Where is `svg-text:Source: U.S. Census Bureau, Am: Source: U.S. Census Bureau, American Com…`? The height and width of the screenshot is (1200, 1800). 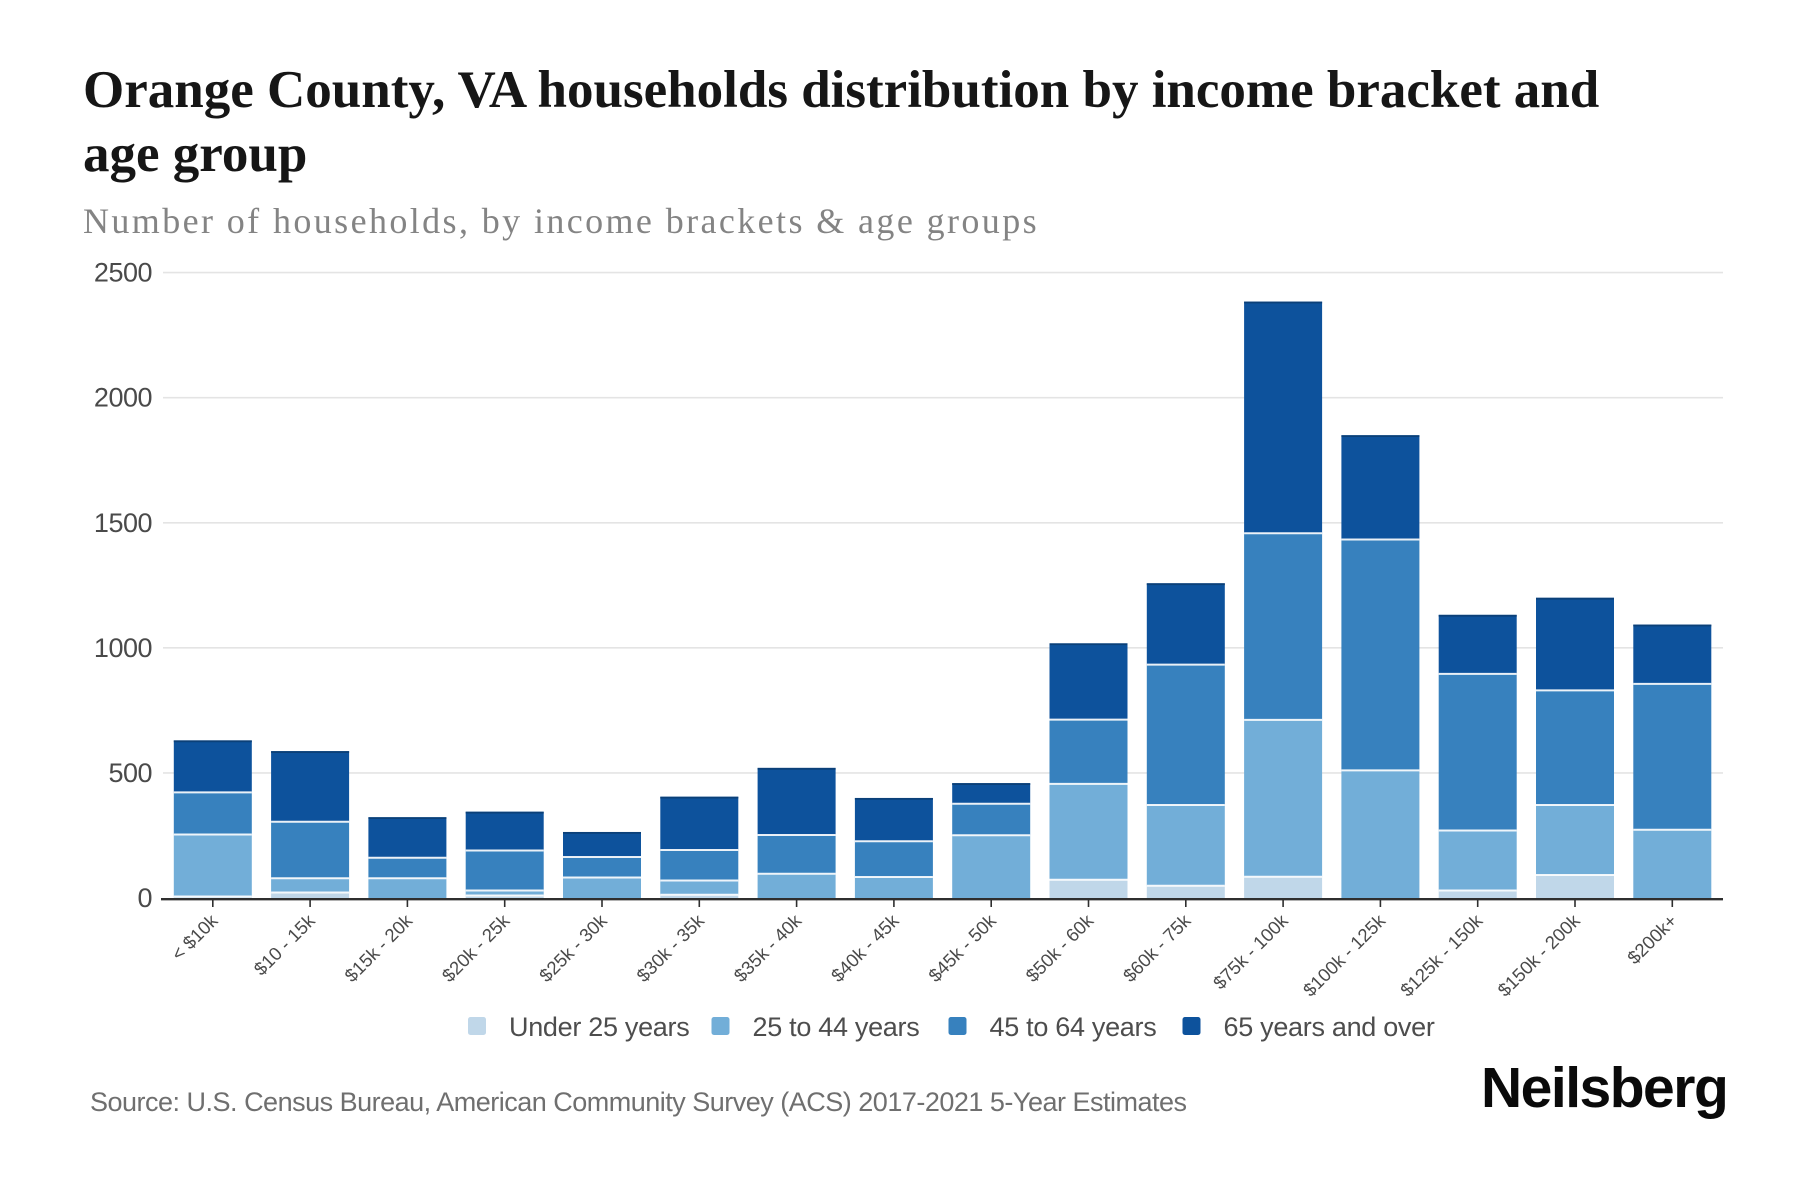
svg-text:Source: U.S. Census Bureau, Am: Source: U.S. Census Bureau, American Com… is located at coordinates (638, 1102).